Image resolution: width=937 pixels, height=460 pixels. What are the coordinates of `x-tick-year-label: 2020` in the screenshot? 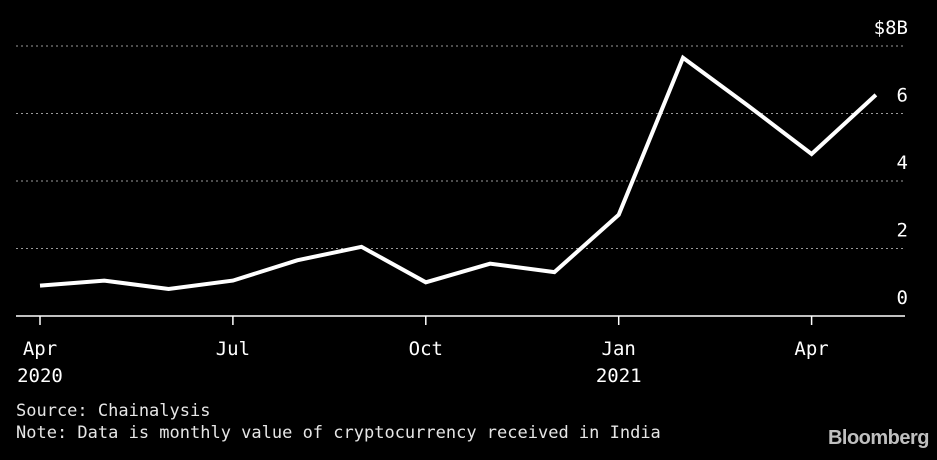 It's located at (40, 376).